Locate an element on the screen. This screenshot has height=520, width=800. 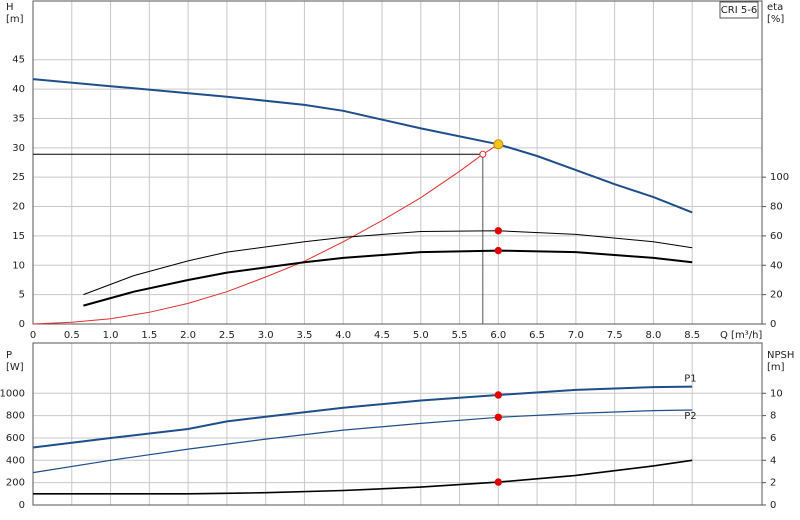
x-tick-label: 3.5 is located at coordinates (304, 335).